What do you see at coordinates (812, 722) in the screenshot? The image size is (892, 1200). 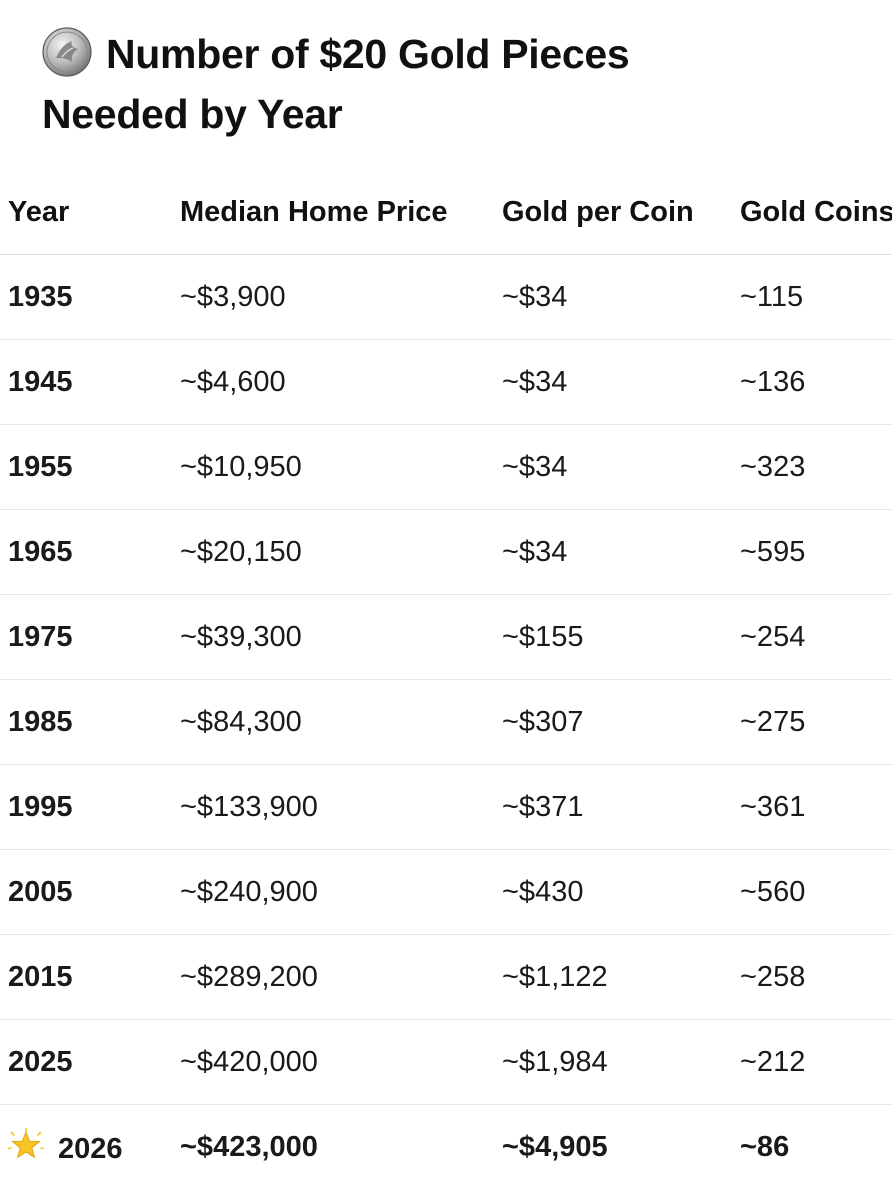 I see `cell-gold-coins: ~275` at bounding box center [812, 722].